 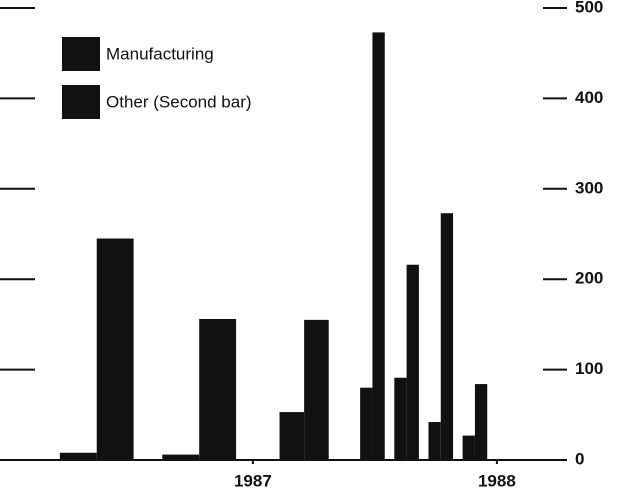 I want to click on legend-label: Other (Second bar), so click(x=179, y=101).